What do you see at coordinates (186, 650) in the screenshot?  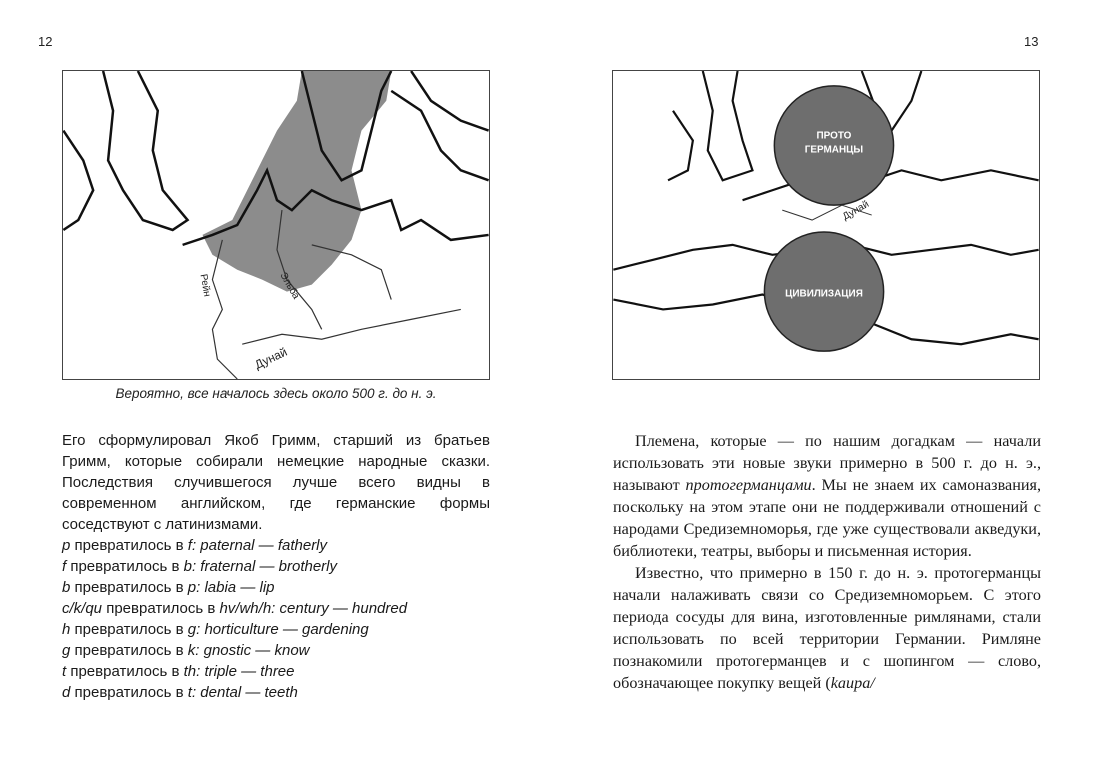 I see `list-item: g превратилось в k: gnostic — know` at bounding box center [186, 650].